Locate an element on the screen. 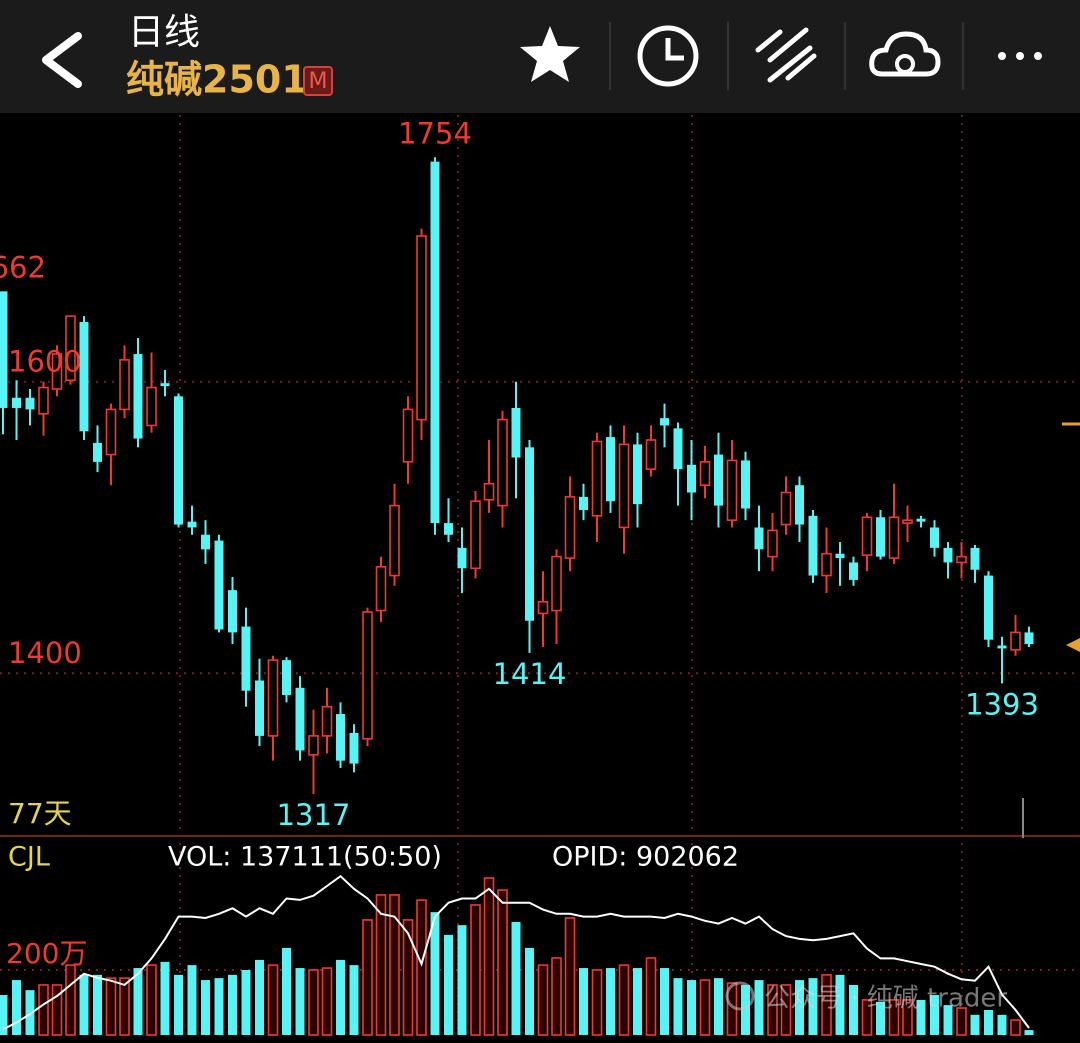 The width and height of the screenshot is (1080, 1043). low-annotation: 1414 is located at coordinates (530, 674).